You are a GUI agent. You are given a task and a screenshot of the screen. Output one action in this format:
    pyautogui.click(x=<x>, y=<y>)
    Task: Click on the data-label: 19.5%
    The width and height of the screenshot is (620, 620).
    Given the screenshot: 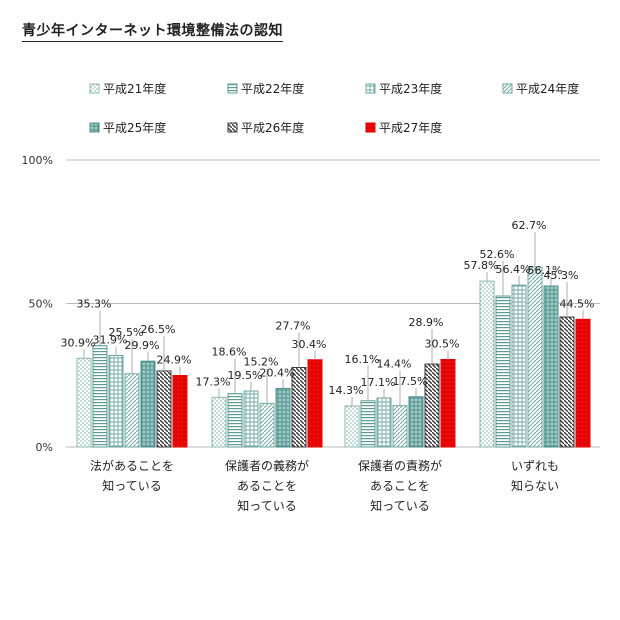 What is the action you would take?
    pyautogui.click(x=245, y=375)
    